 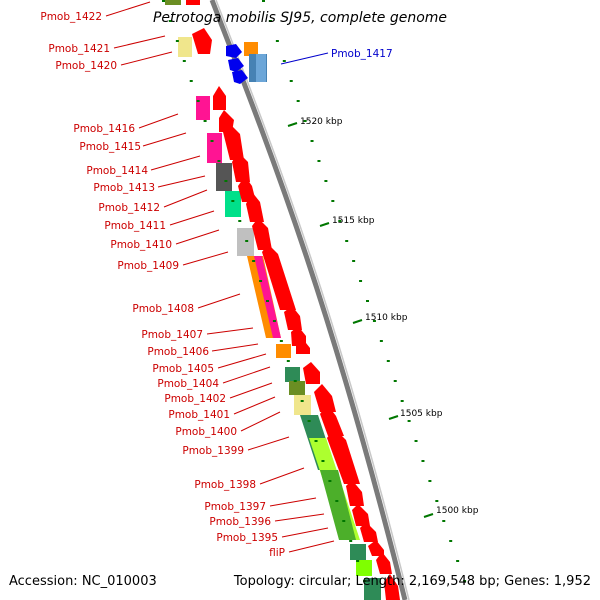 I want to click on gene-label: Pmob_1398, so click(x=225, y=485).